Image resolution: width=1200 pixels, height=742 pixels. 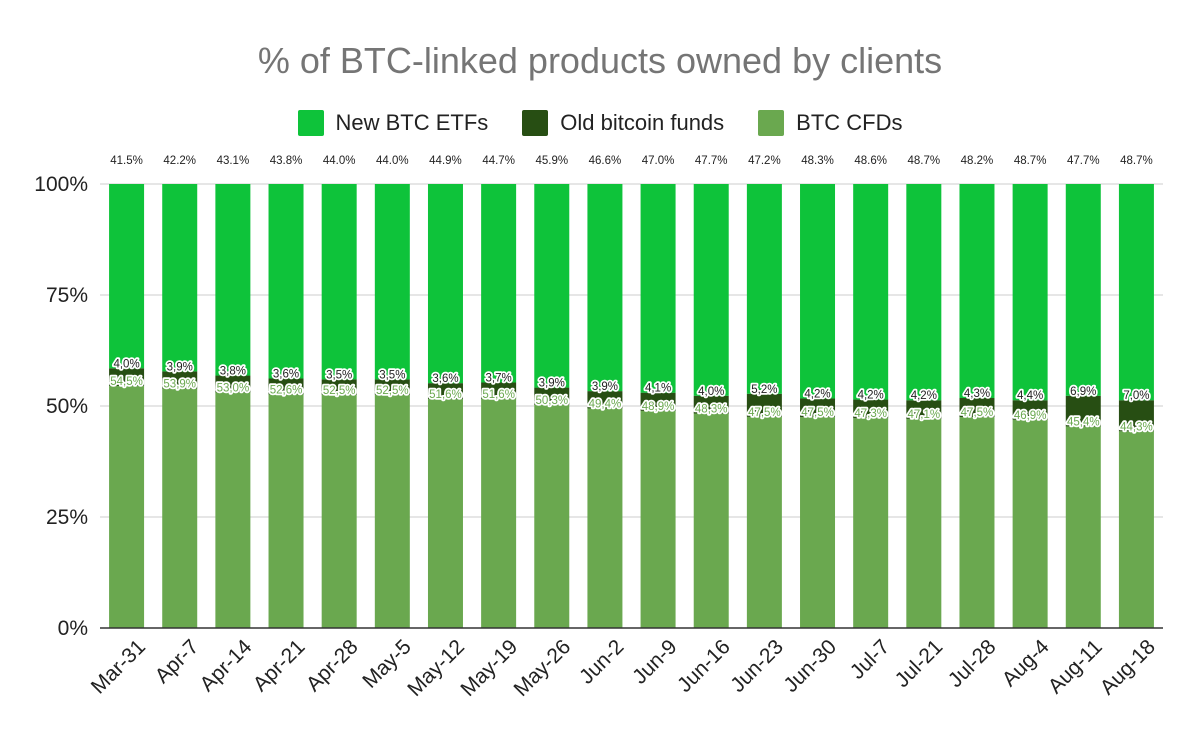 I want to click on y-tick-label: 0%, so click(x=73, y=628).